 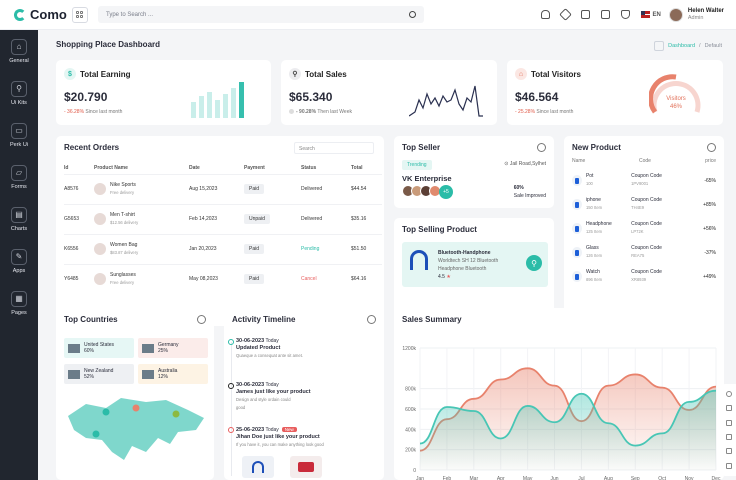 What do you see at coordinates (537, 97) in the screenshot?
I see `stat-value: $46.564` at bounding box center [537, 97].